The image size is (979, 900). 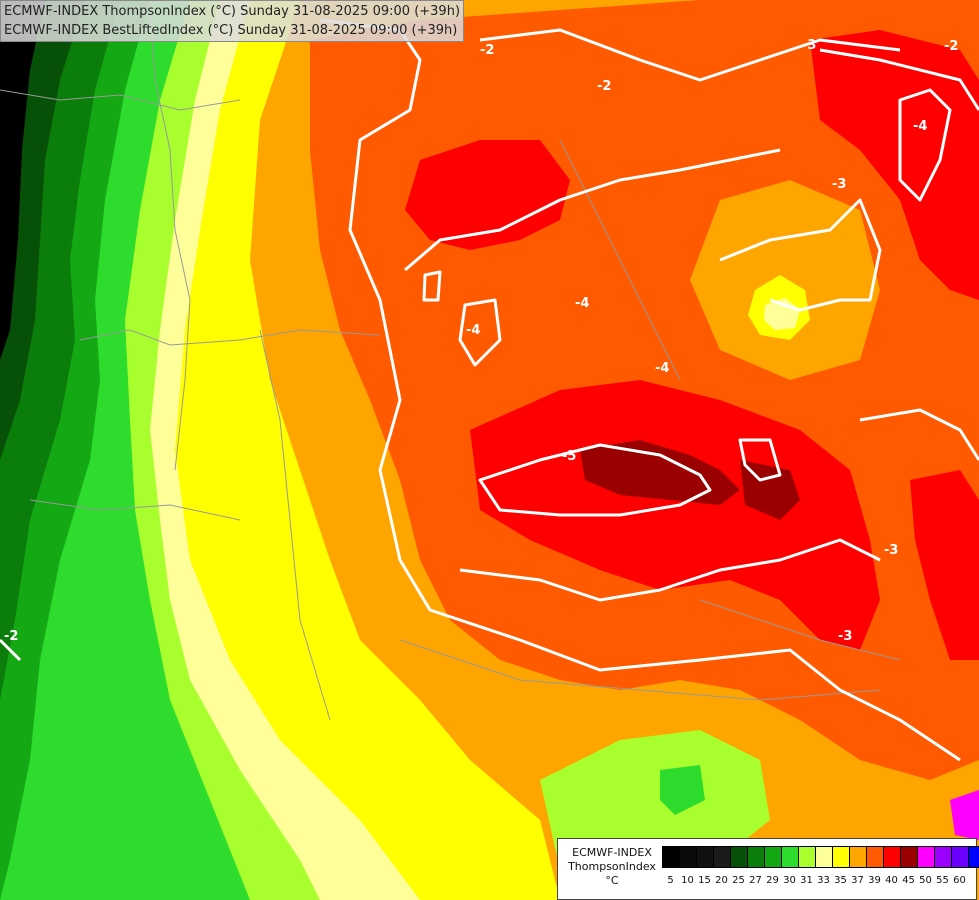 What do you see at coordinates (959, 880) in the screenshot?
I see `legend-tick-label: 60` at bounding box center [959, 880].